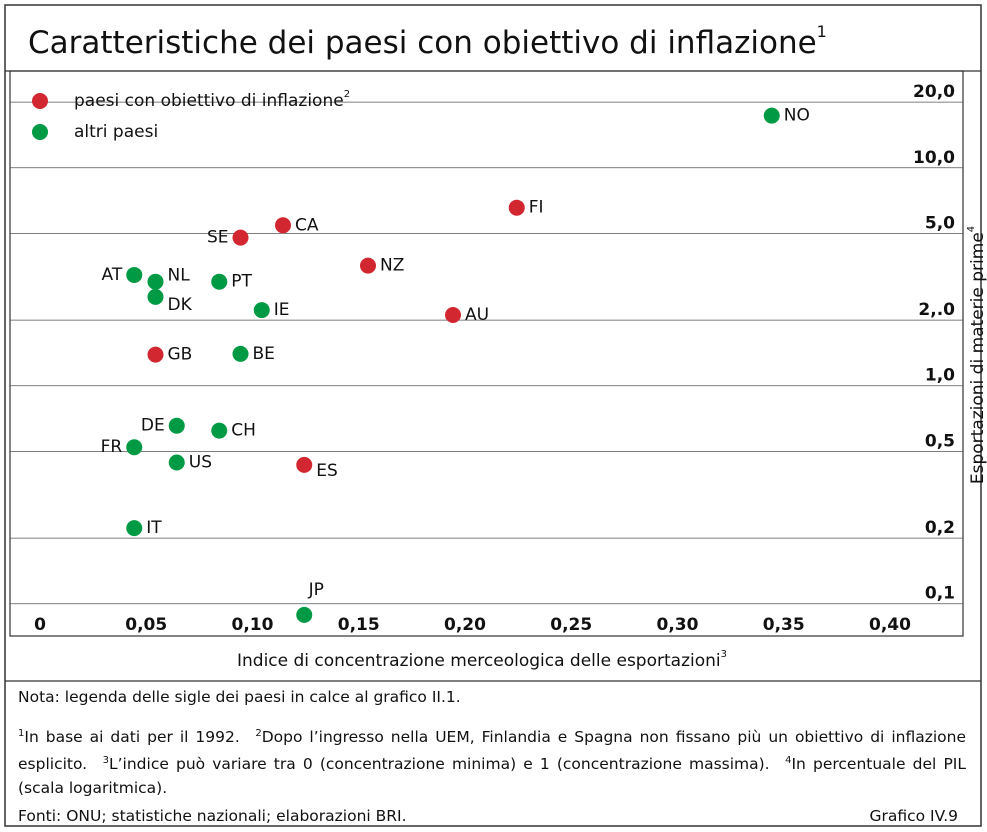 This screenshot has height=832, width=987. What do you see at coordinates (971, 229) in the screenshot?
I see `ylabel-sup: 4` at bounding box center [971, 229].